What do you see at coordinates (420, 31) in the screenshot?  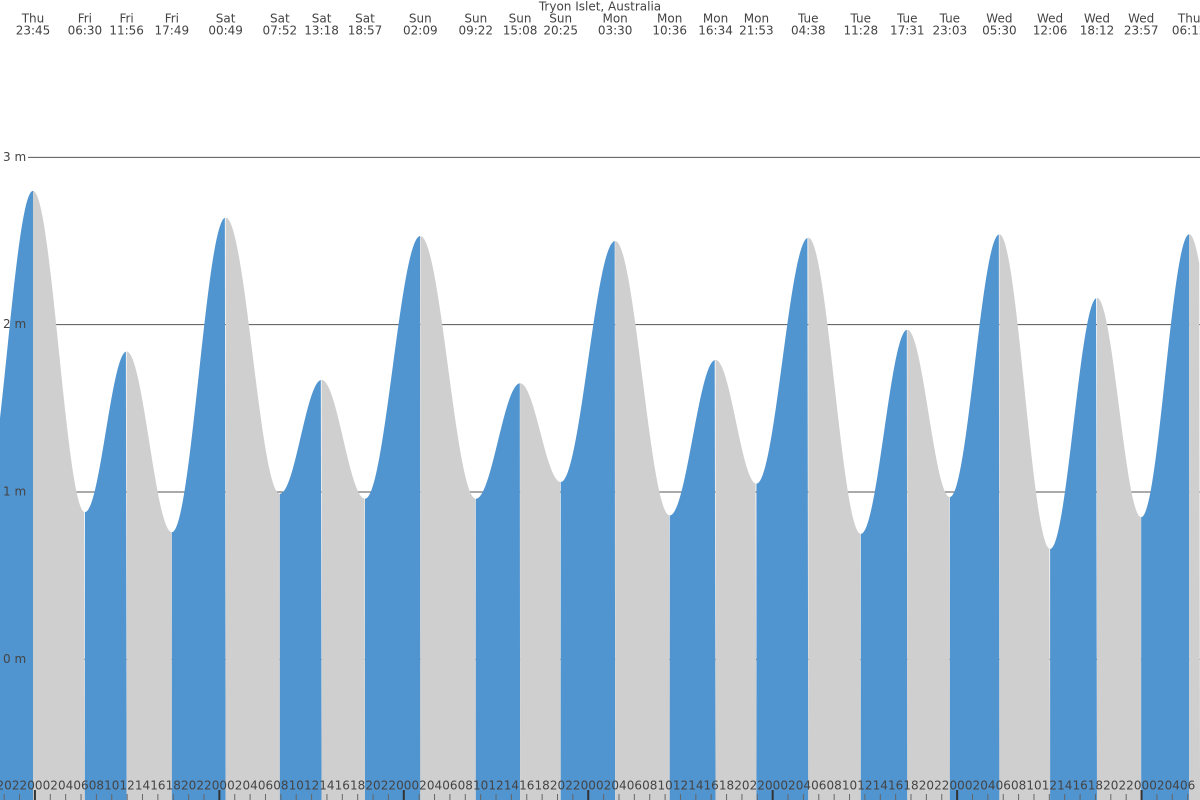 I see `extreme-time: 02:09` at bounding box center [420, 31].